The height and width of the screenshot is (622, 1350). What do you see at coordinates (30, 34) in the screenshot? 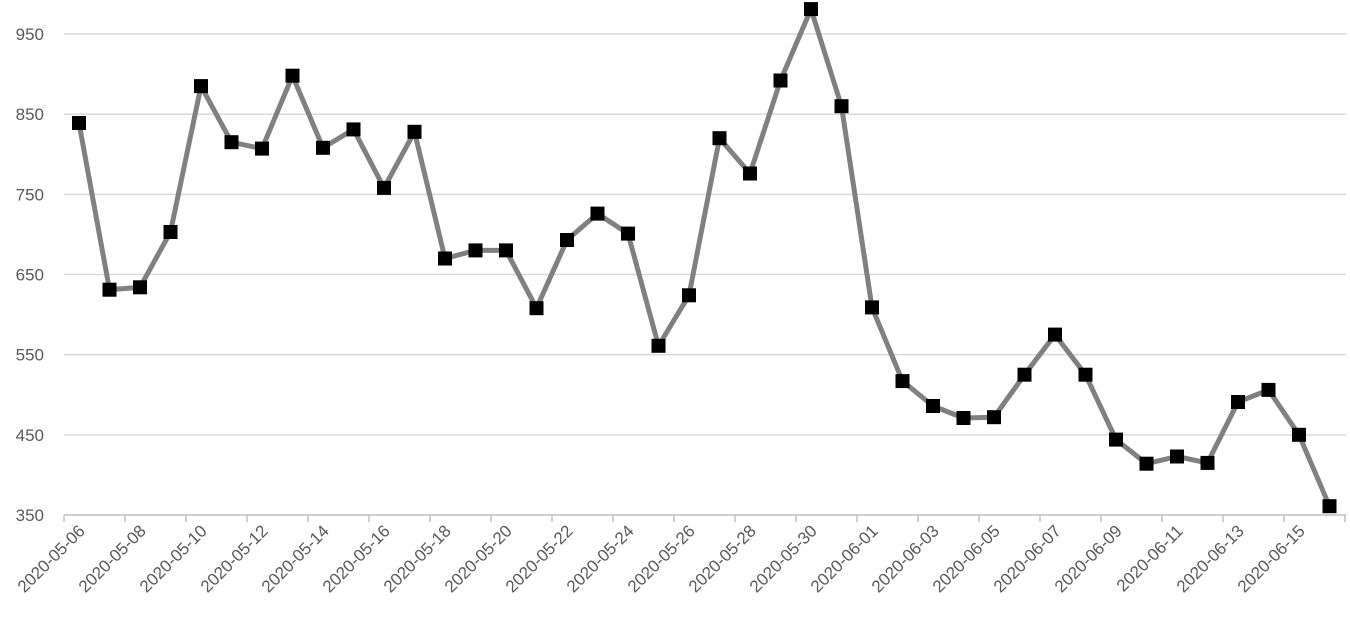
I see `y-tick-label: 950` at bounding box center [30, 34].